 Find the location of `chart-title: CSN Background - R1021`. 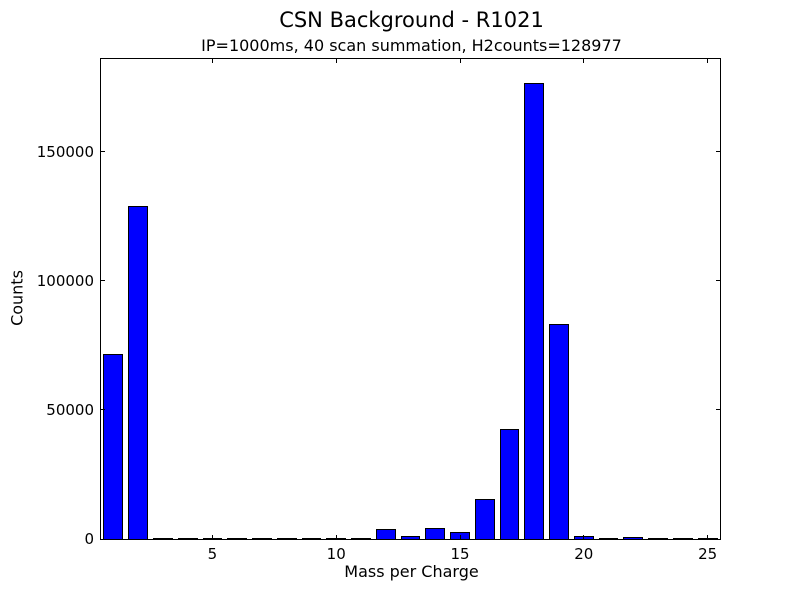

chart-title: CSN Background - R1021 is located at coordinates (411, 20).